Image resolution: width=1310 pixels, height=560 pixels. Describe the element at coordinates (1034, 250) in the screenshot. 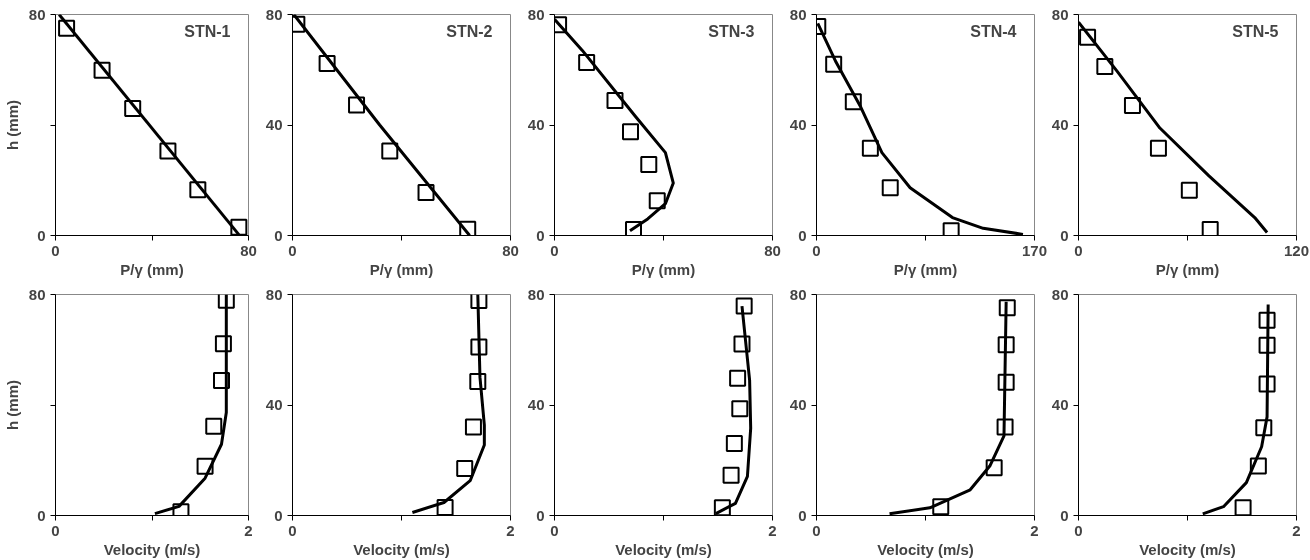

I see `x-tick-label: 170` at that location.